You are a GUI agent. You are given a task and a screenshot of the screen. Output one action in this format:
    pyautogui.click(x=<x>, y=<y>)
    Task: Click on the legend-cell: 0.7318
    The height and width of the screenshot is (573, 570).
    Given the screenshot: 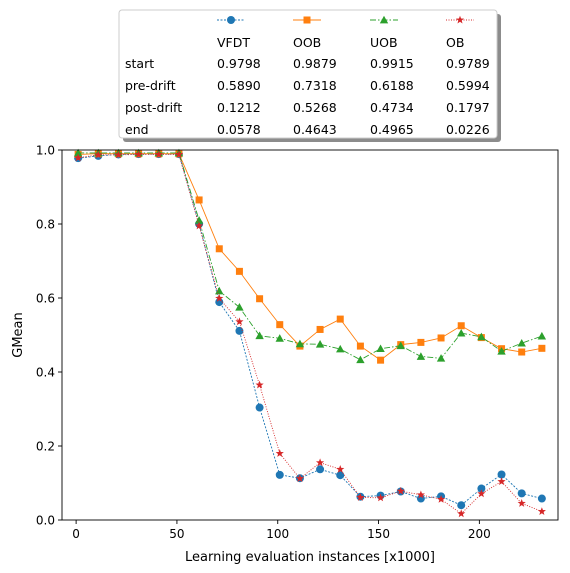 What is the action you would take?
    pyautogui.click(x=315, y=85)
    